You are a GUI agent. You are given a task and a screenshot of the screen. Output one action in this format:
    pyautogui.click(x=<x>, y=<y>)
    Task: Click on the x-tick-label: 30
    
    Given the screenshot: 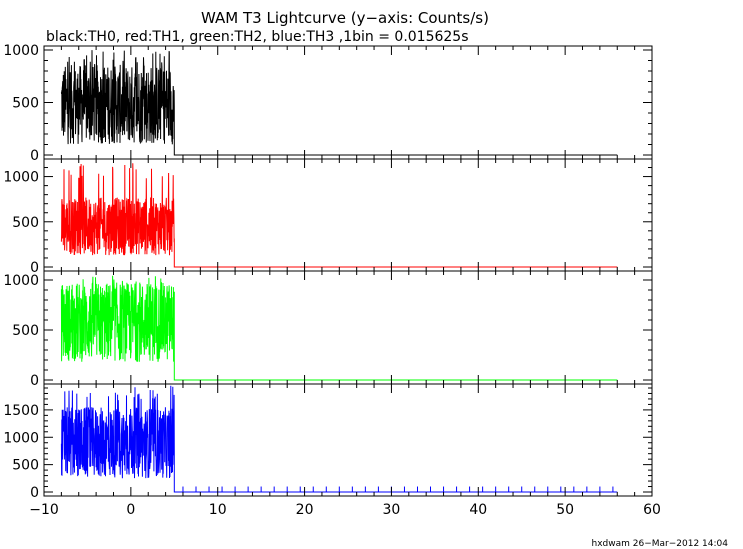 What is the action you would take?
    pyautogui.click(x=392, y=510)
    